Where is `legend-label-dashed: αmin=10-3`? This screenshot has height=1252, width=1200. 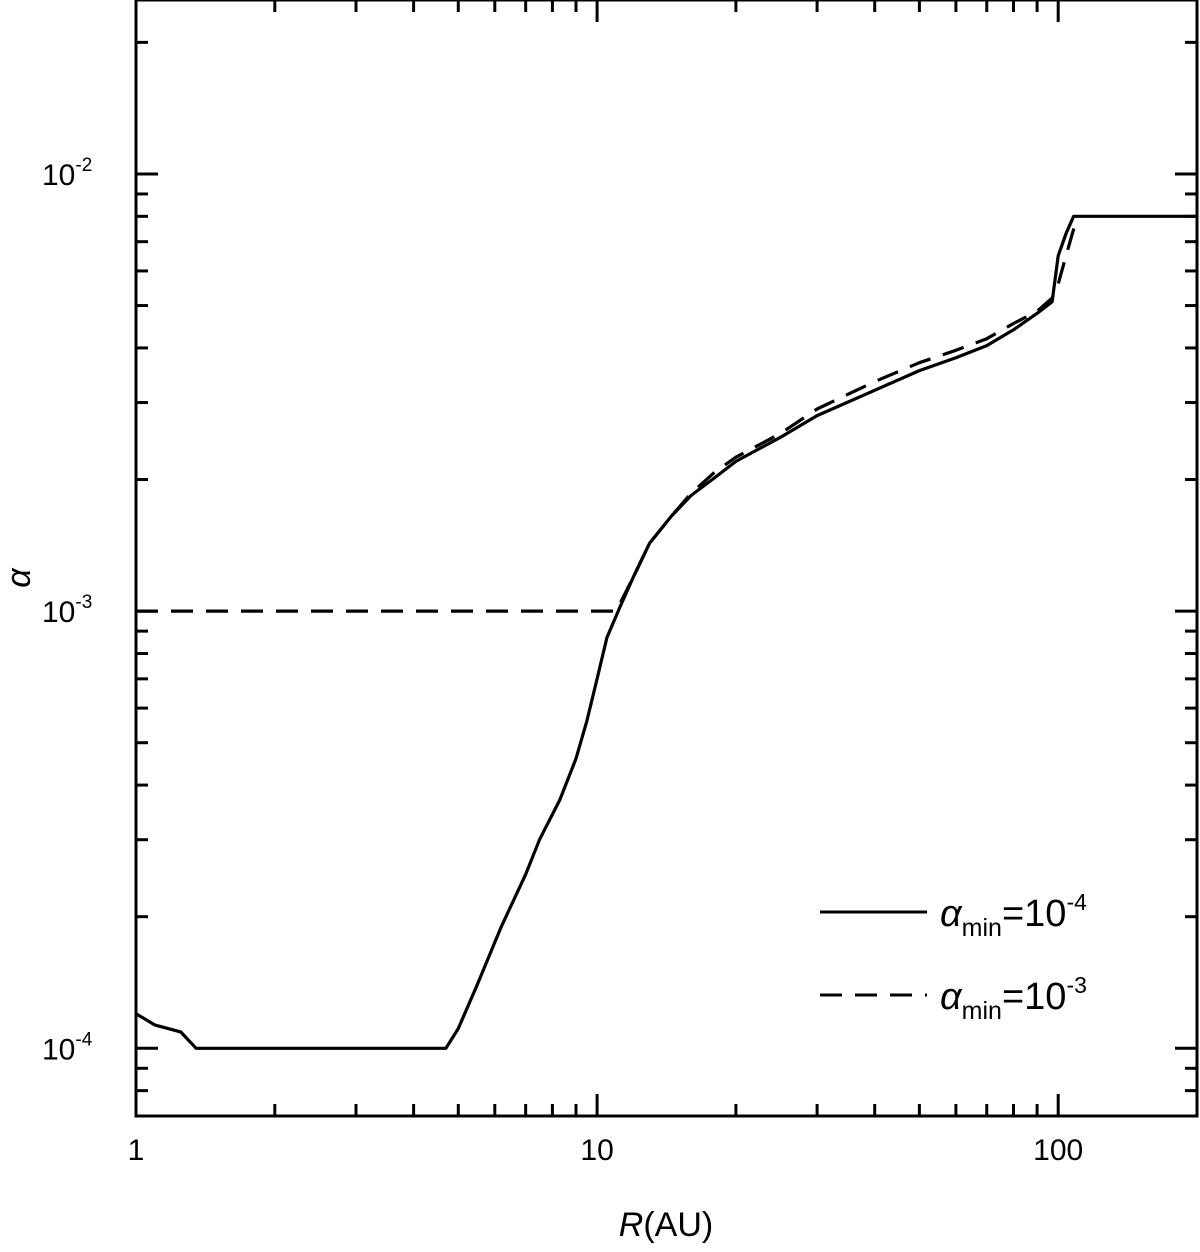 legend-label-dashed: αmin=10-3 is located at coordinates (1013, 998).